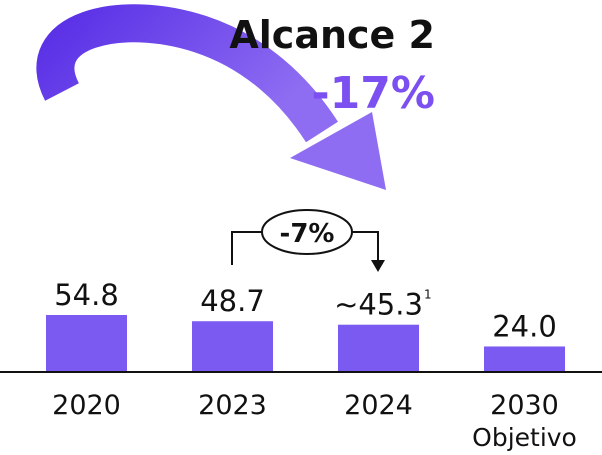 The image size is (602, 455). Describe the element at coordinates (365, 246) in the screenshot. I see `bracket-right` at that location.